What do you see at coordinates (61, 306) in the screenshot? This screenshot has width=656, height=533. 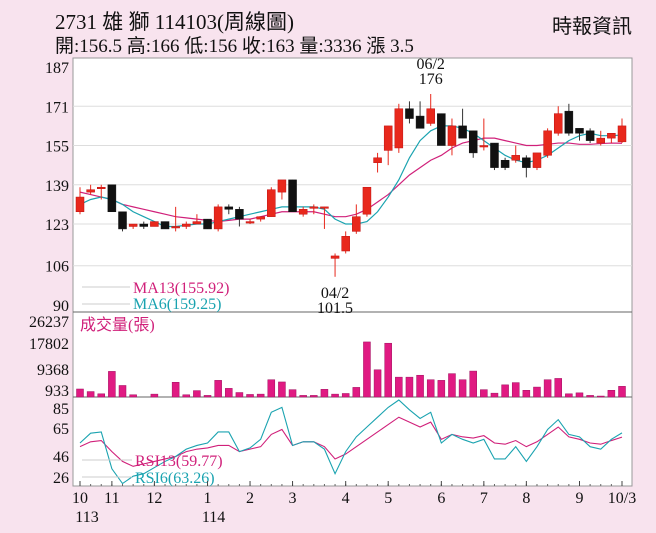 I see `price-axis-tick: 90` at bounding box center [61, 306].